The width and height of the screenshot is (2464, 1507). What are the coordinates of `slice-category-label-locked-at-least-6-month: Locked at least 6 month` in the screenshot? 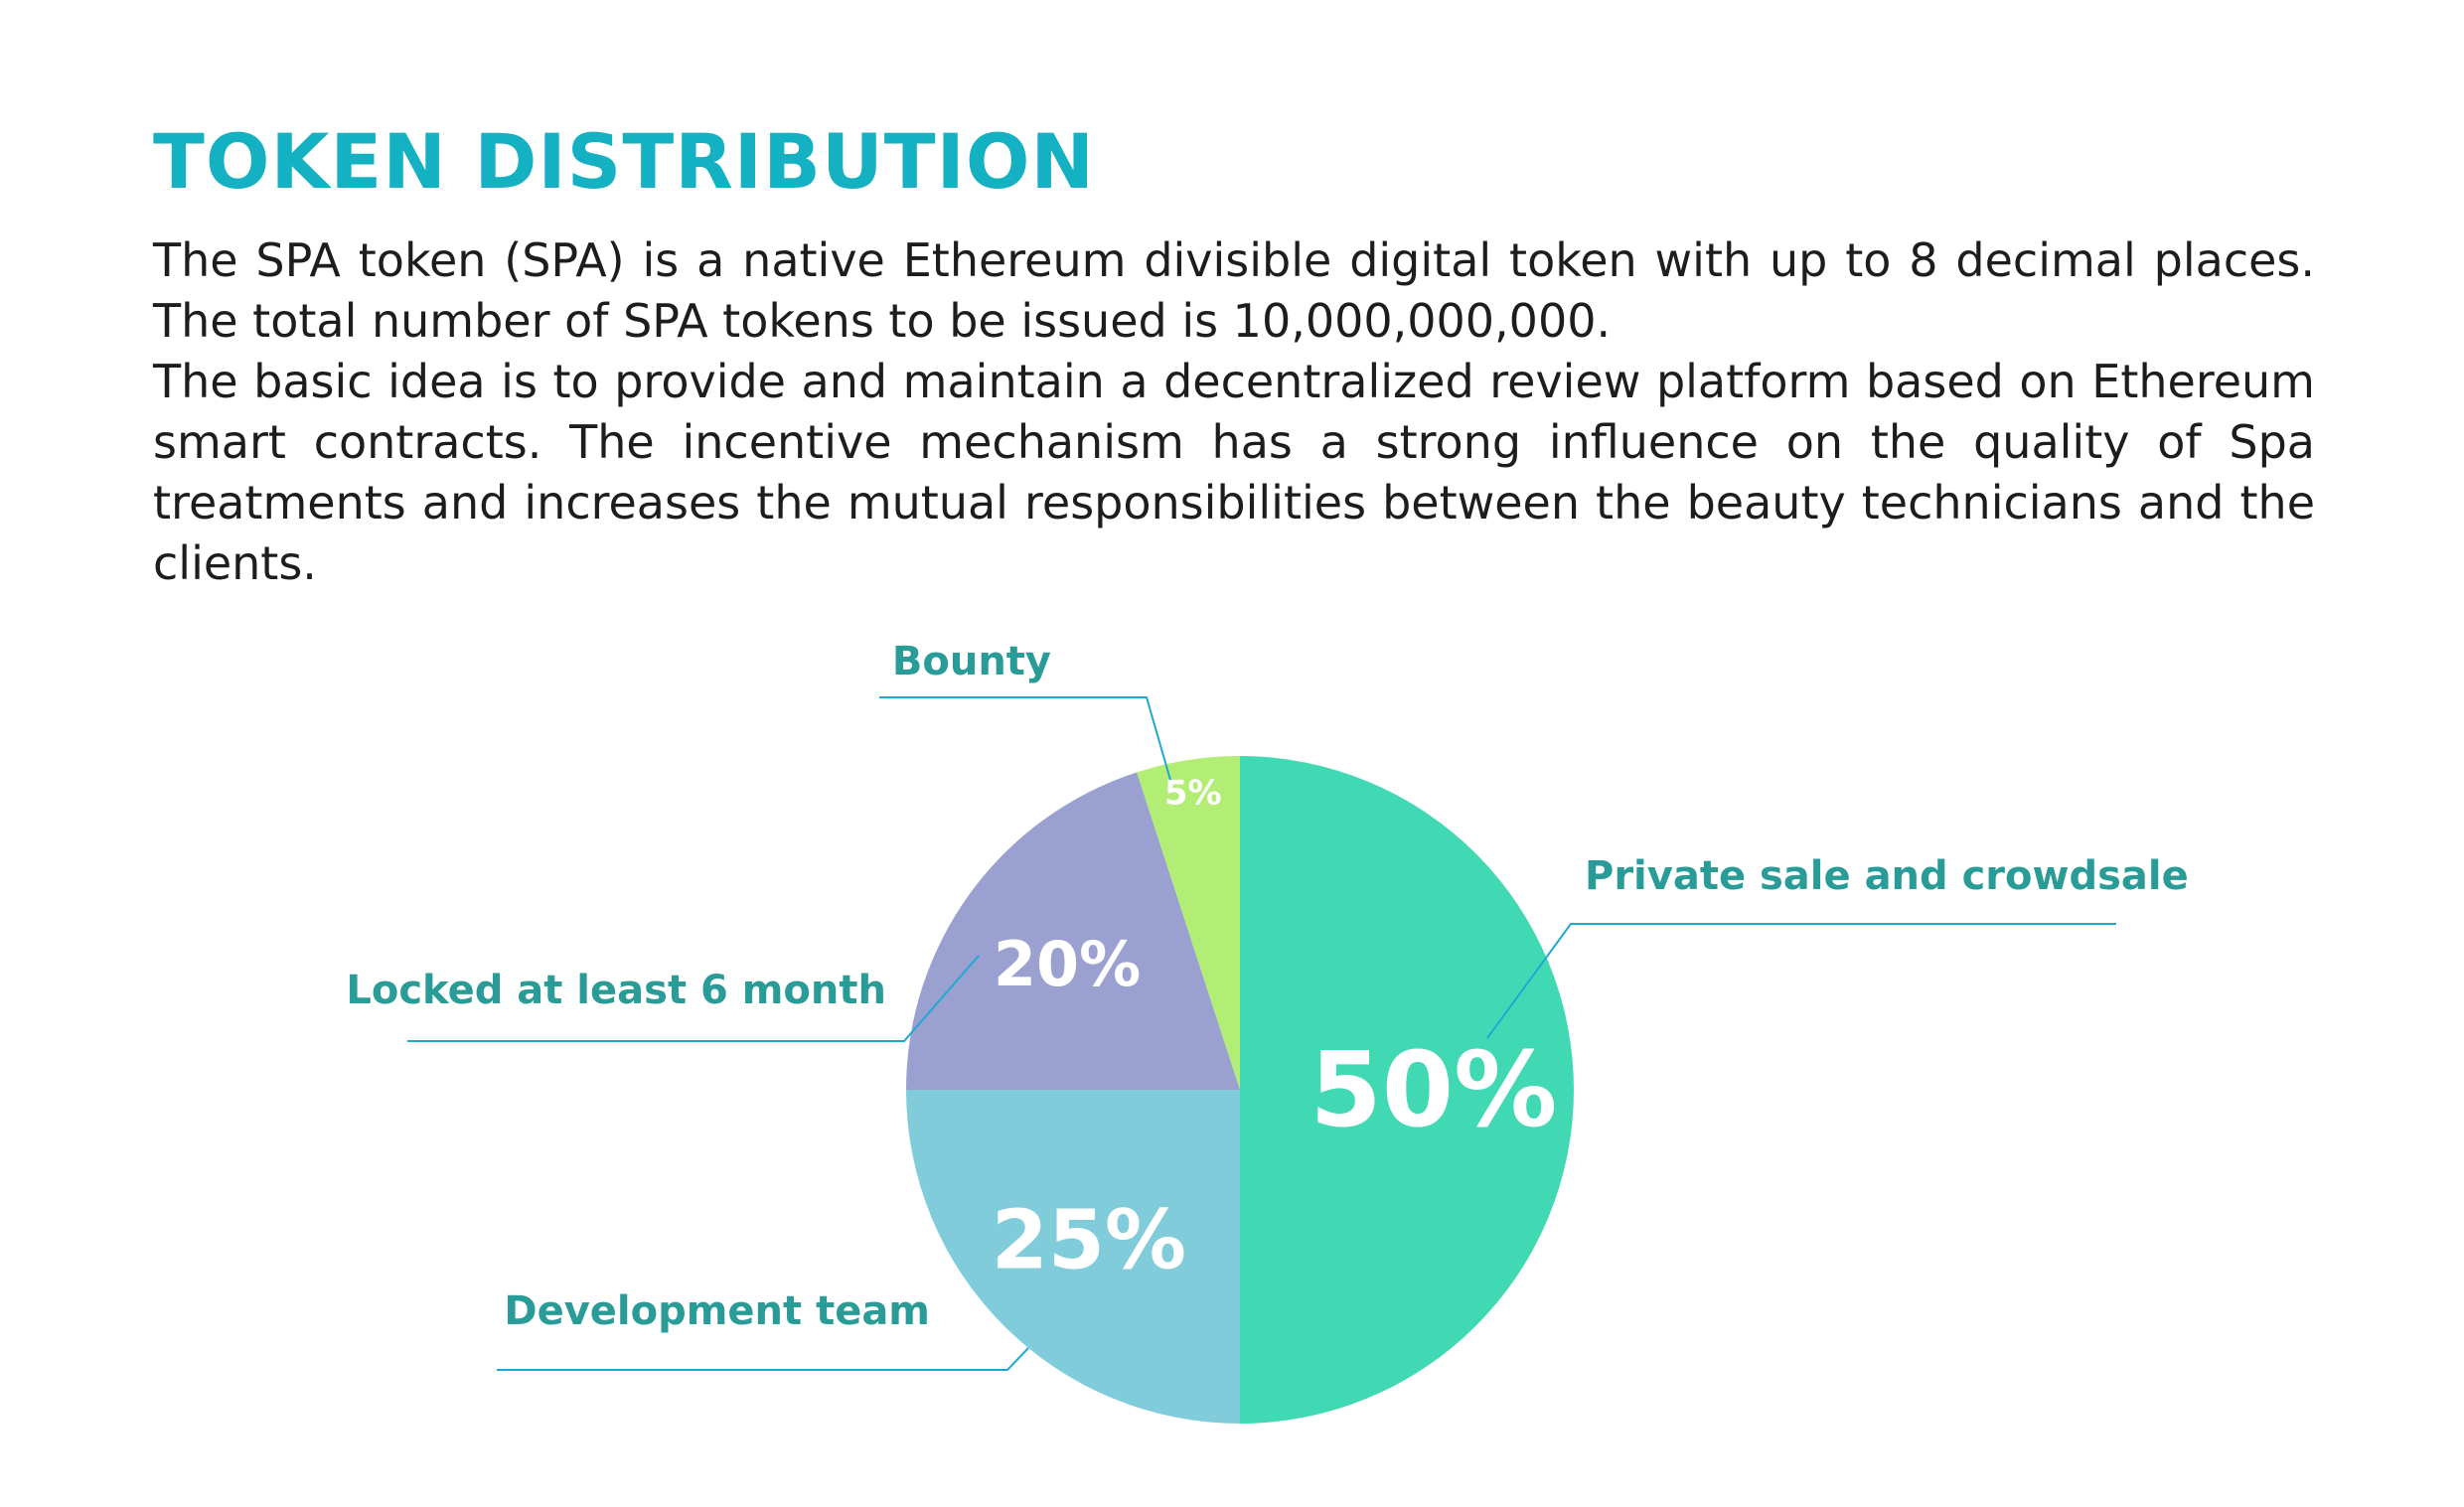 It's located at (616, 991).